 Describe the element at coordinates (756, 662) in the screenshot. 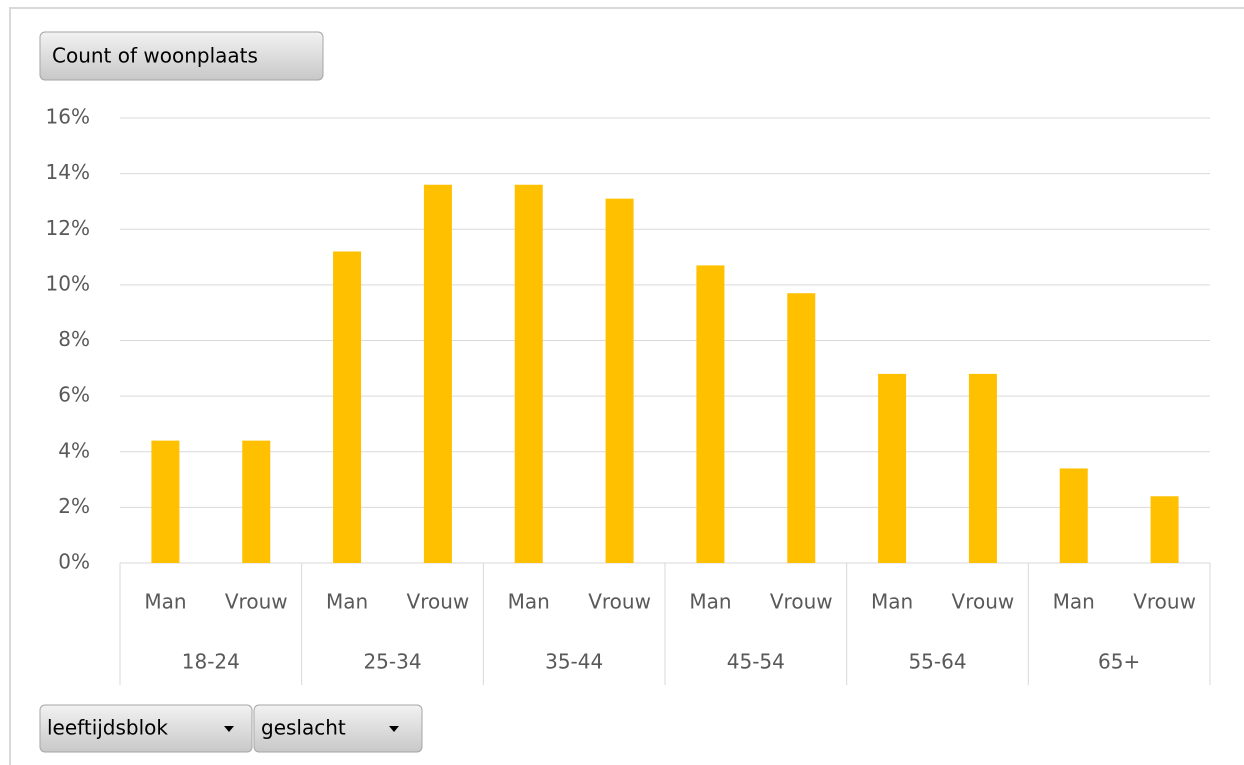

I see `group-label: 45-54` at that location.